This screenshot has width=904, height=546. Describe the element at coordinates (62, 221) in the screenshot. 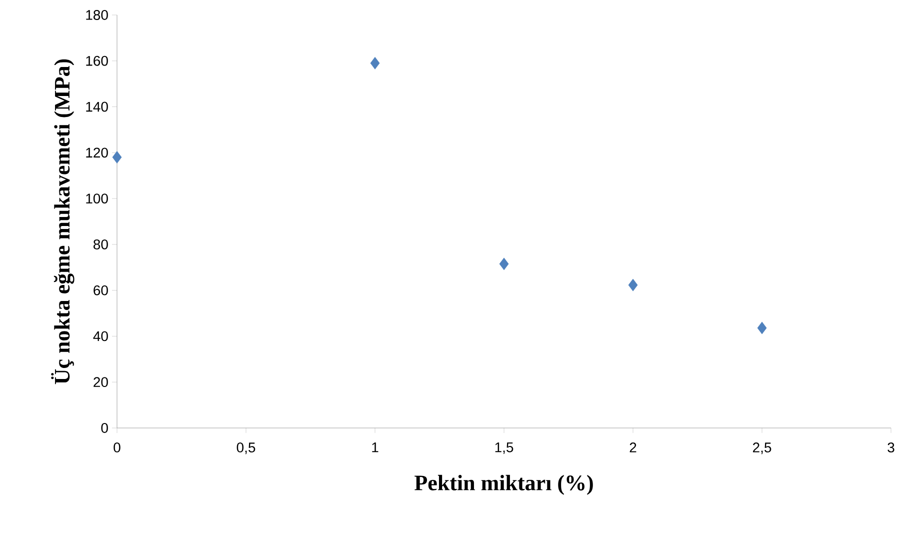

I see `y-axis-title: Üç nokta eğme mukavemeti (MPa)` at that location.